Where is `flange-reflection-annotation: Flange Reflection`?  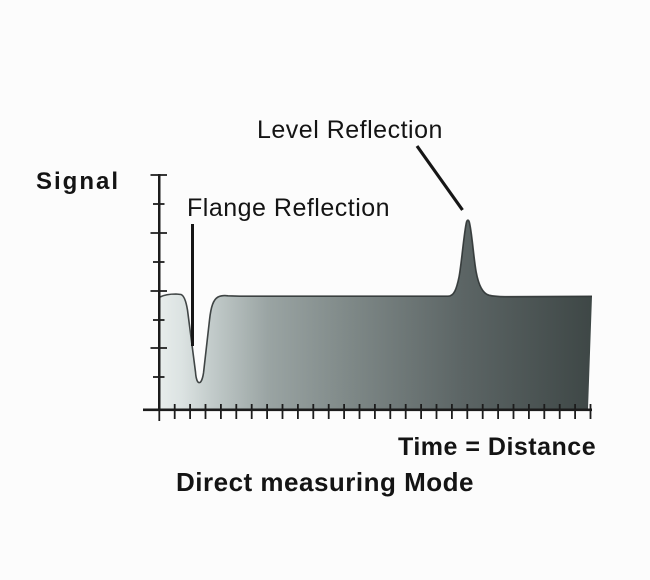 flange-reflection-annotation: Flange Reflection is located at coordinates (289, 208).